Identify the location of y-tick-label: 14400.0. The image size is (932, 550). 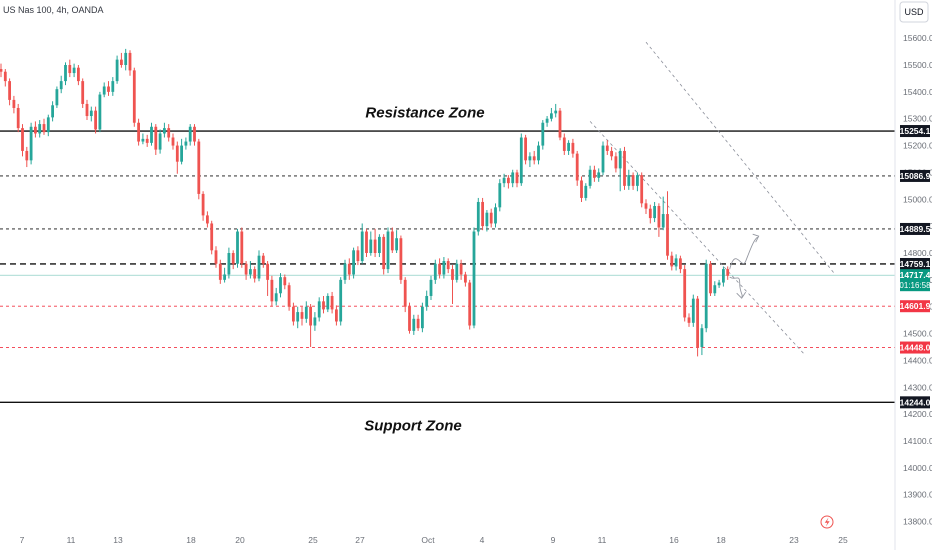
(917, 360).